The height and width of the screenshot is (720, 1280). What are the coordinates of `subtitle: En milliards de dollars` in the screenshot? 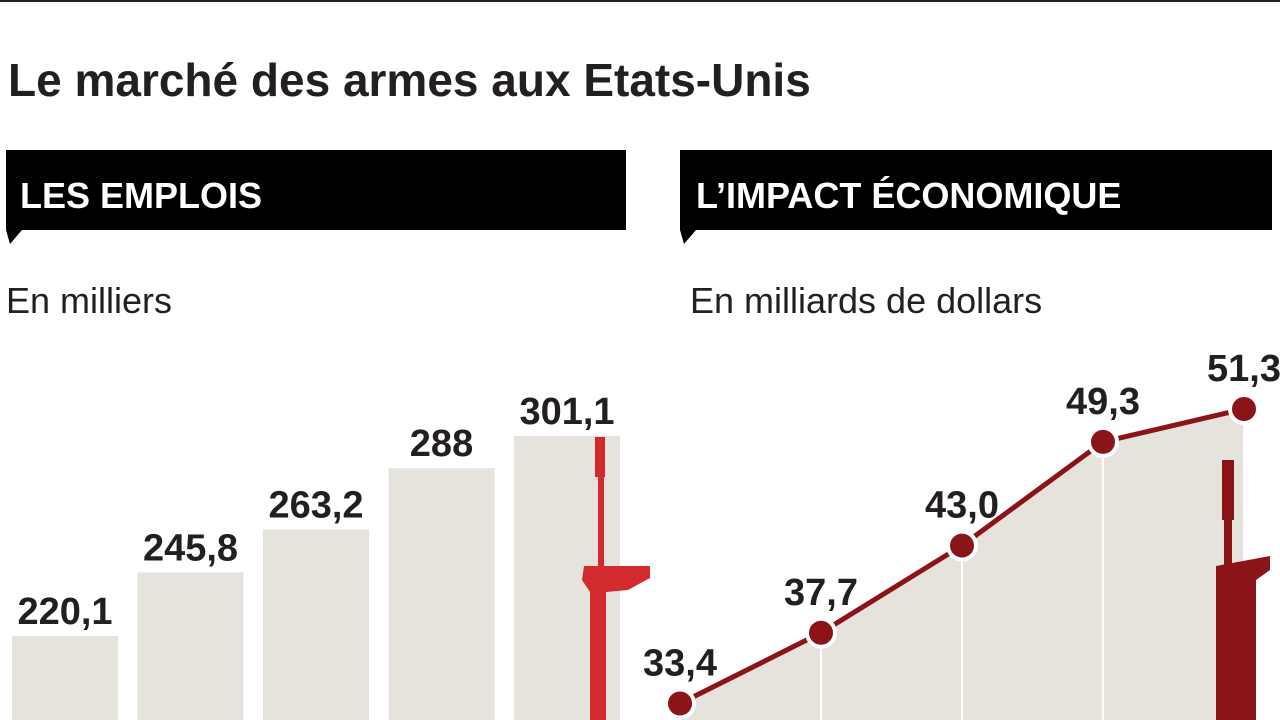 It's located at (866, 300).